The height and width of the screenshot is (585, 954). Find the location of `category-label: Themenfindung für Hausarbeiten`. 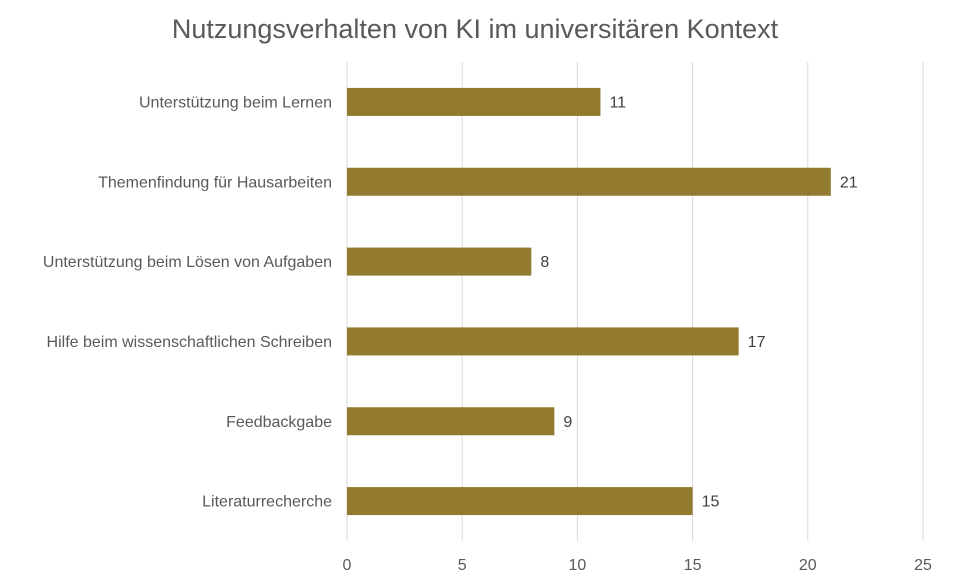

category-label: Themenfindung für Hausarbeiten is located at coordinates (215, 182).